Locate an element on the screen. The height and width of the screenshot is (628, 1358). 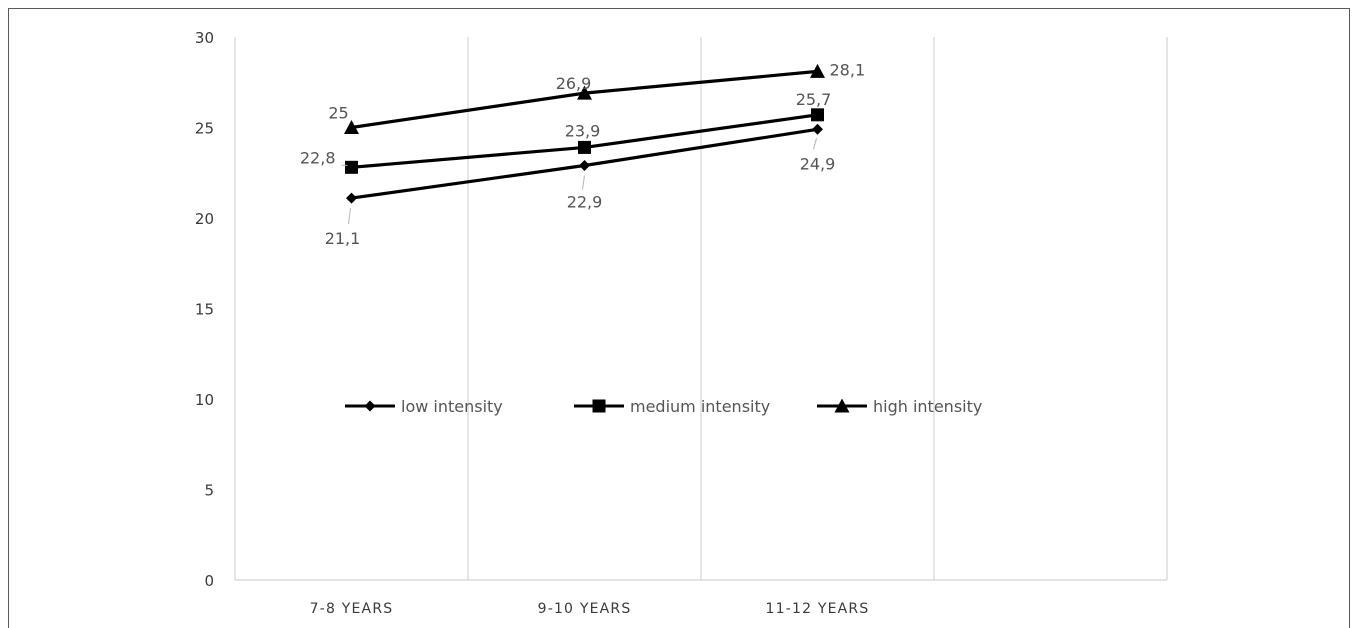
x-tick-label: 11-12 YEARS is located at coordinates (818, 609).